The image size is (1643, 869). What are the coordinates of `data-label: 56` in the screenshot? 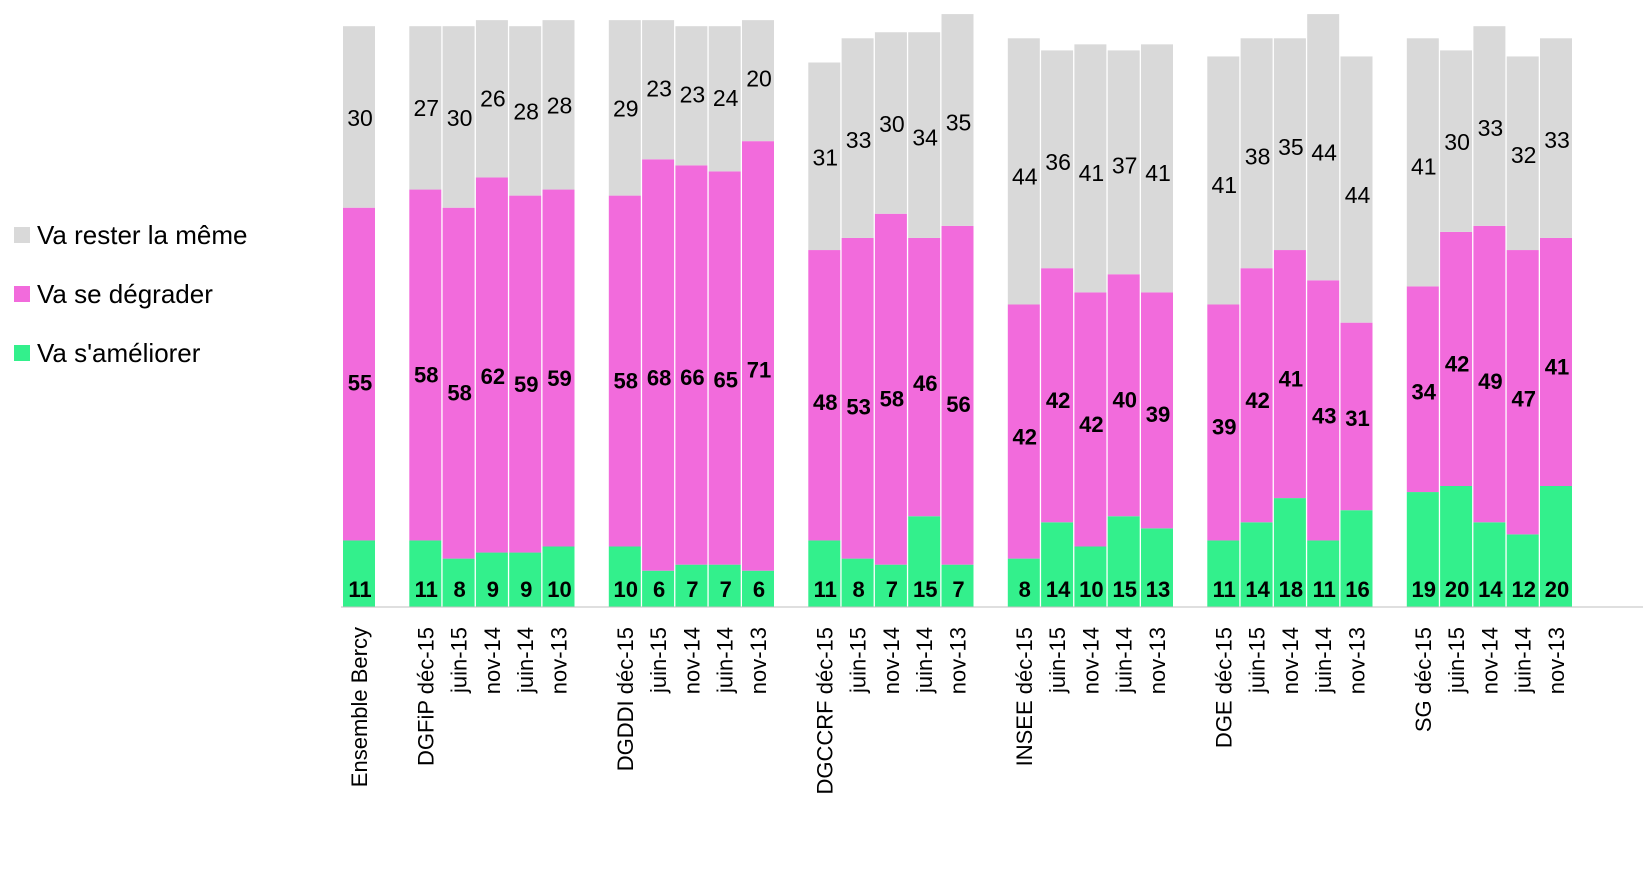 It's located at (958, 404).